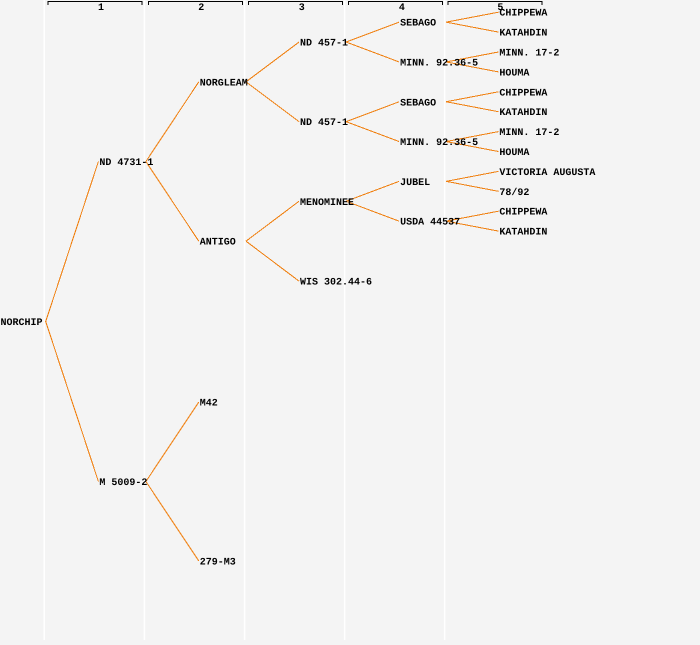 The image size is (700, 645). I want to click on svg-text: USDA 44537, so click(430, 223).